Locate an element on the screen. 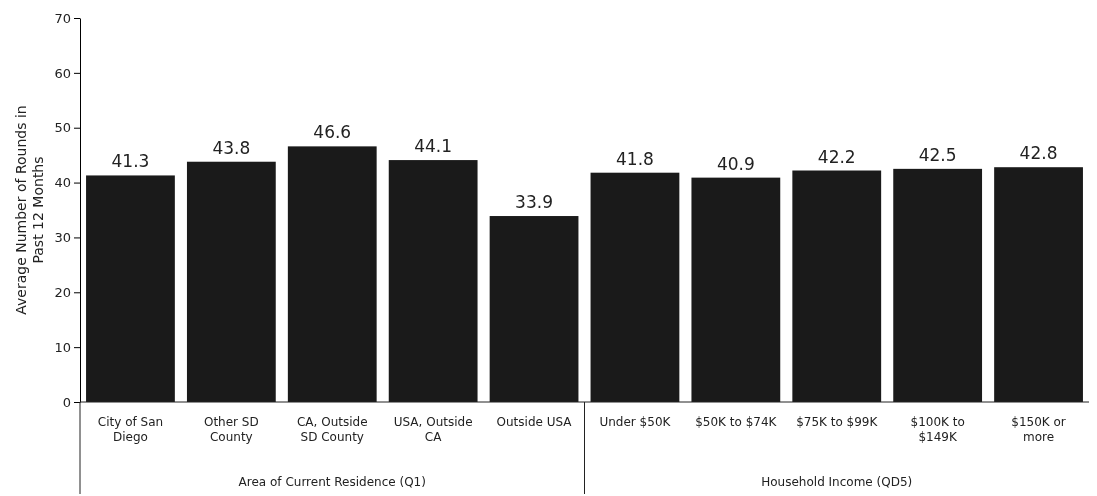  x-tick-label: $50K to $74K is located at coordinates (736, 422).